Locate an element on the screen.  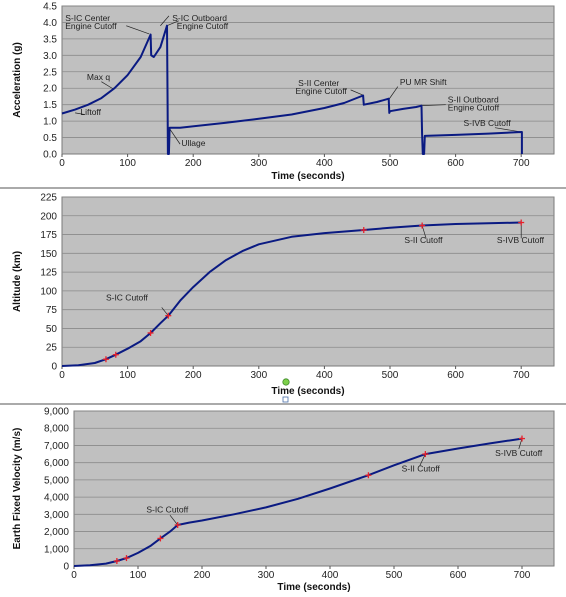
y-tick-label: 4.5 is located at coordinates (50, 7).